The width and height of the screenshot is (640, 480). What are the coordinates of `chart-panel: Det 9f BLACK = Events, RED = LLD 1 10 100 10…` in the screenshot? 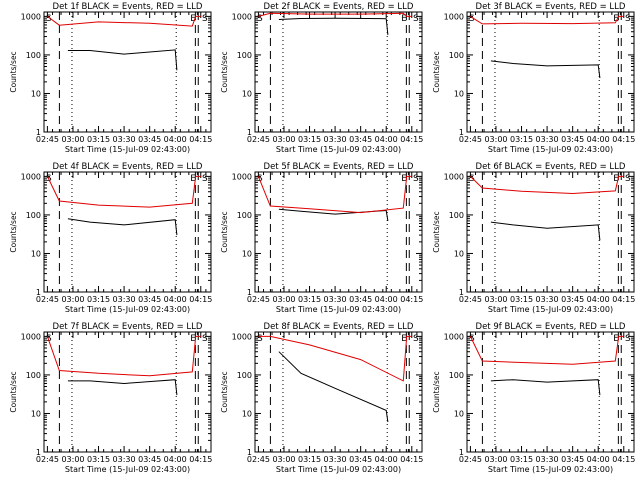 It's located at (533, 398).